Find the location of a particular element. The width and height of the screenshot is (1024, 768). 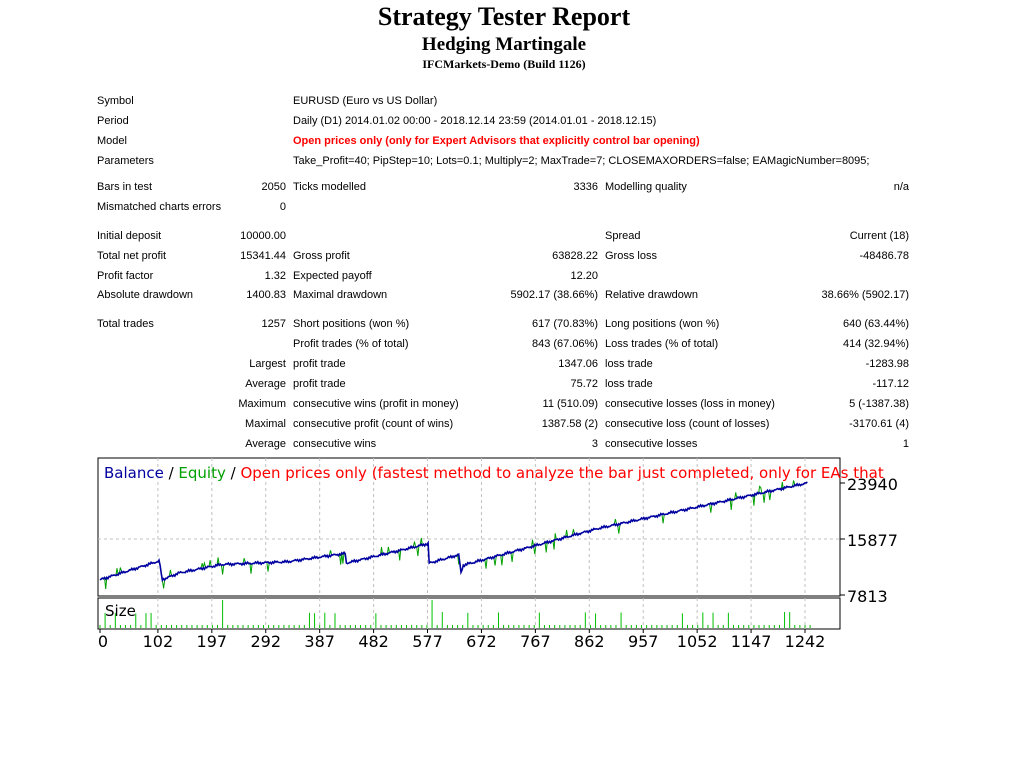

stat-value: 38.66% (5902.17) is located at coordinates (865, 295).